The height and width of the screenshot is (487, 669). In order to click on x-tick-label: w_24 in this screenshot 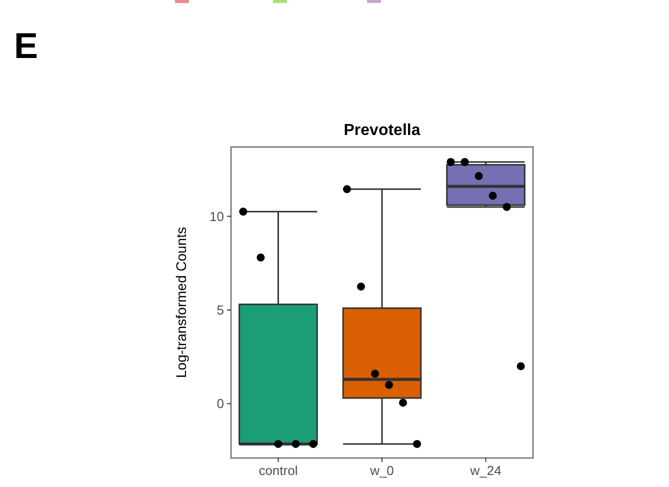, I will do `click(485, 470)`.